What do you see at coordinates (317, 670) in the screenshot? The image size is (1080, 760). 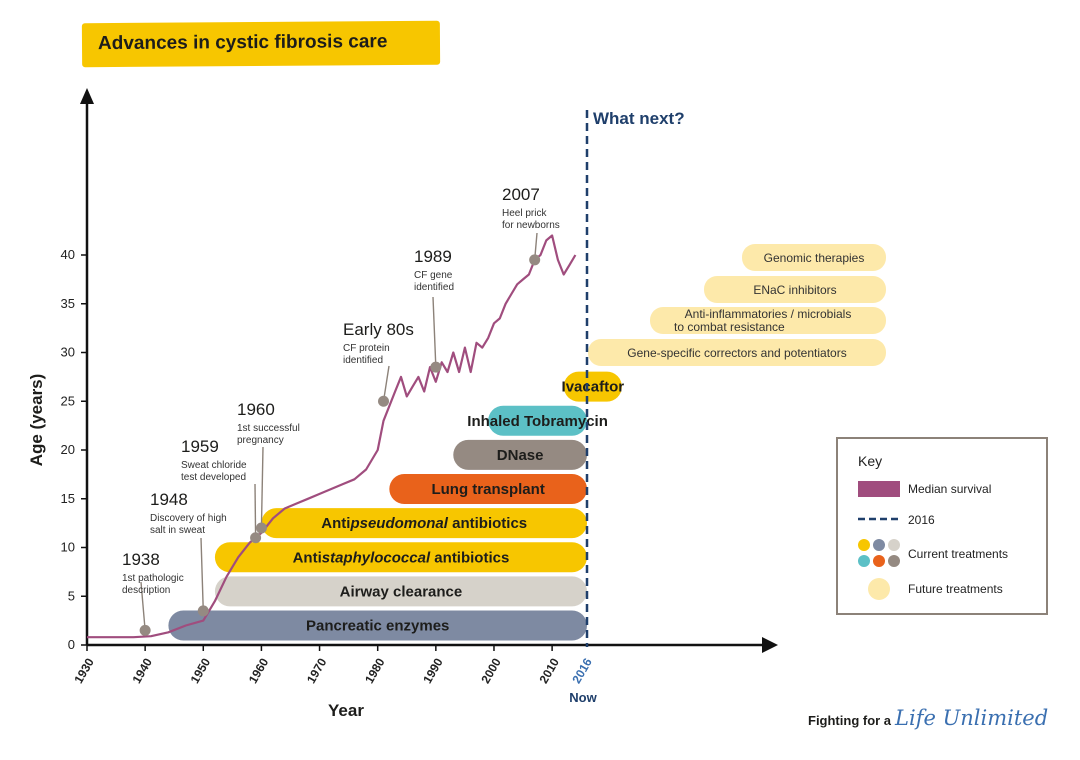 I see `x-tick-label: 1970` at bounding box center [317, 670].